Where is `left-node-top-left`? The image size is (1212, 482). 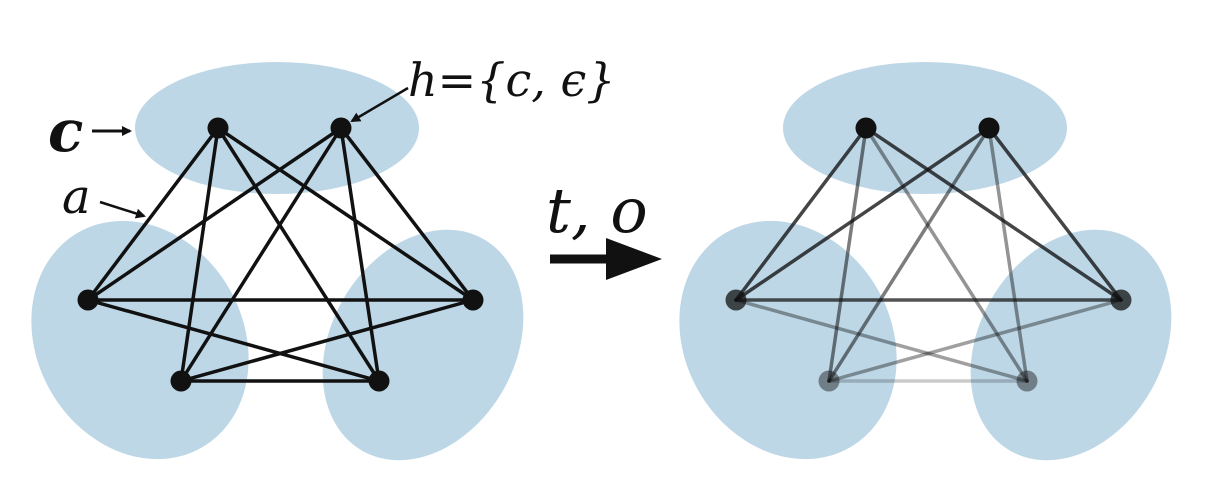
left-node-top-left is located at coordinates (218, 128).